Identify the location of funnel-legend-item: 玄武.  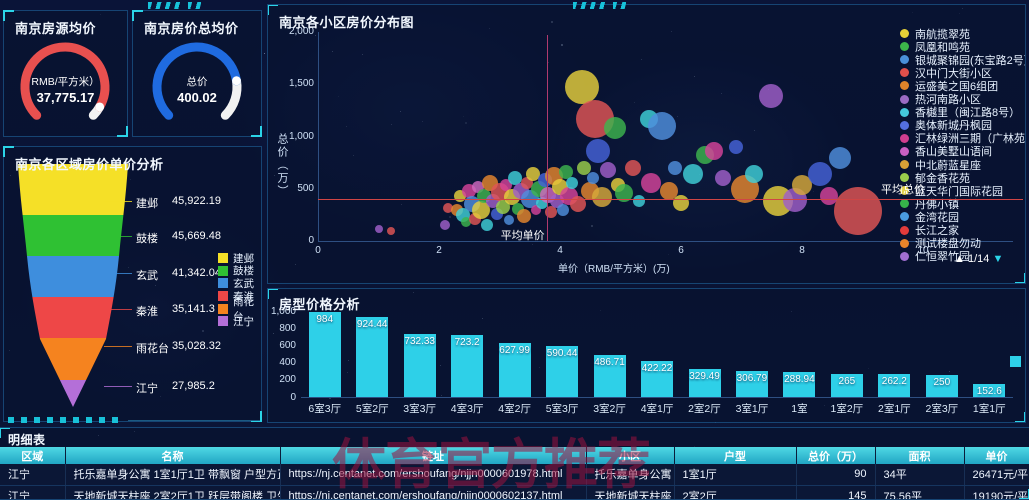
(239, 283).